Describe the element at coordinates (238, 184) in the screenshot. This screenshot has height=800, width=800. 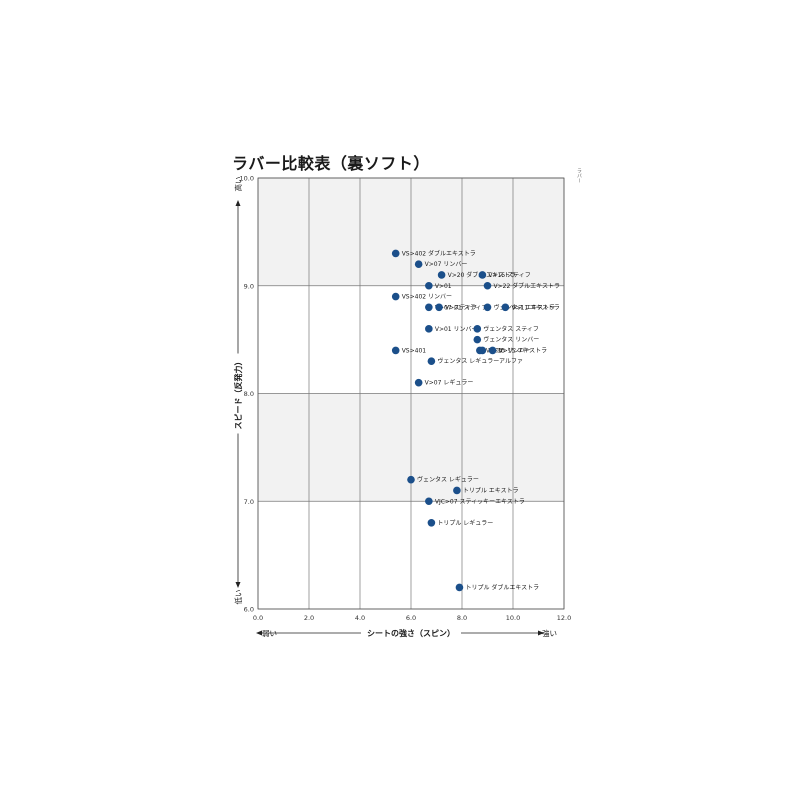
I see `y-high-label: 高い` at that location.